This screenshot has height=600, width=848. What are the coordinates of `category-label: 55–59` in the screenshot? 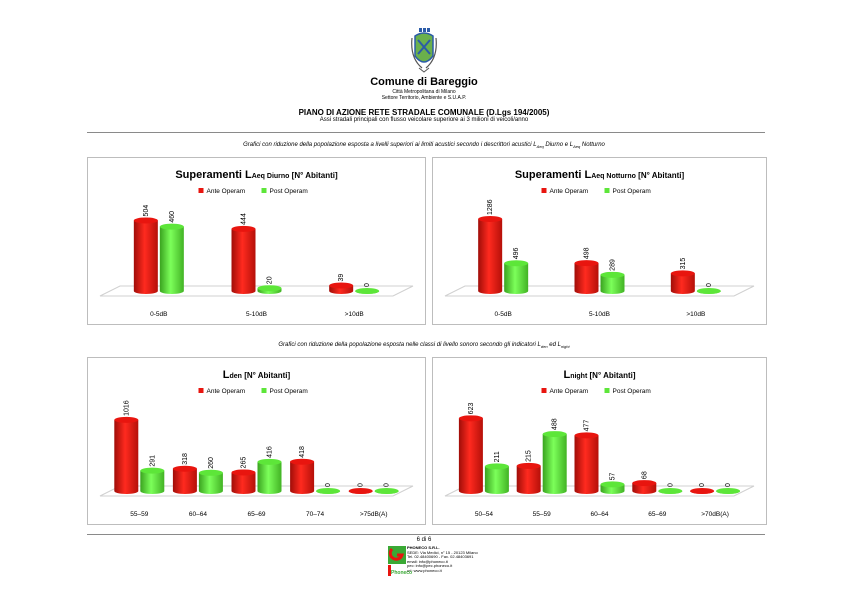 It's located at (542, 514).